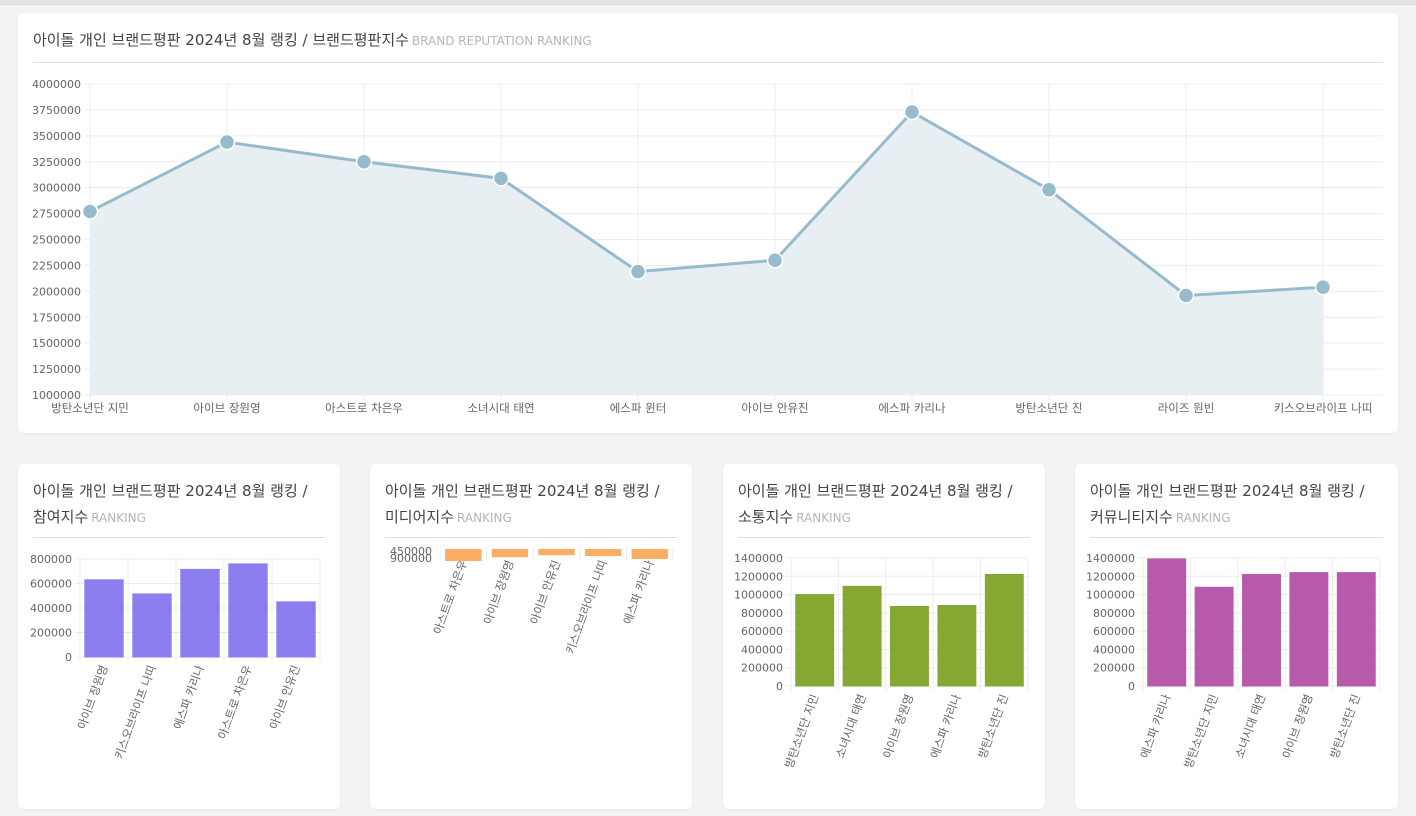 The image size is (1416, 816). What do you see at coordinates (56, 369) in the screenshot?
I see `y-tick-label: 1250000` at bounding box center [56, 369].